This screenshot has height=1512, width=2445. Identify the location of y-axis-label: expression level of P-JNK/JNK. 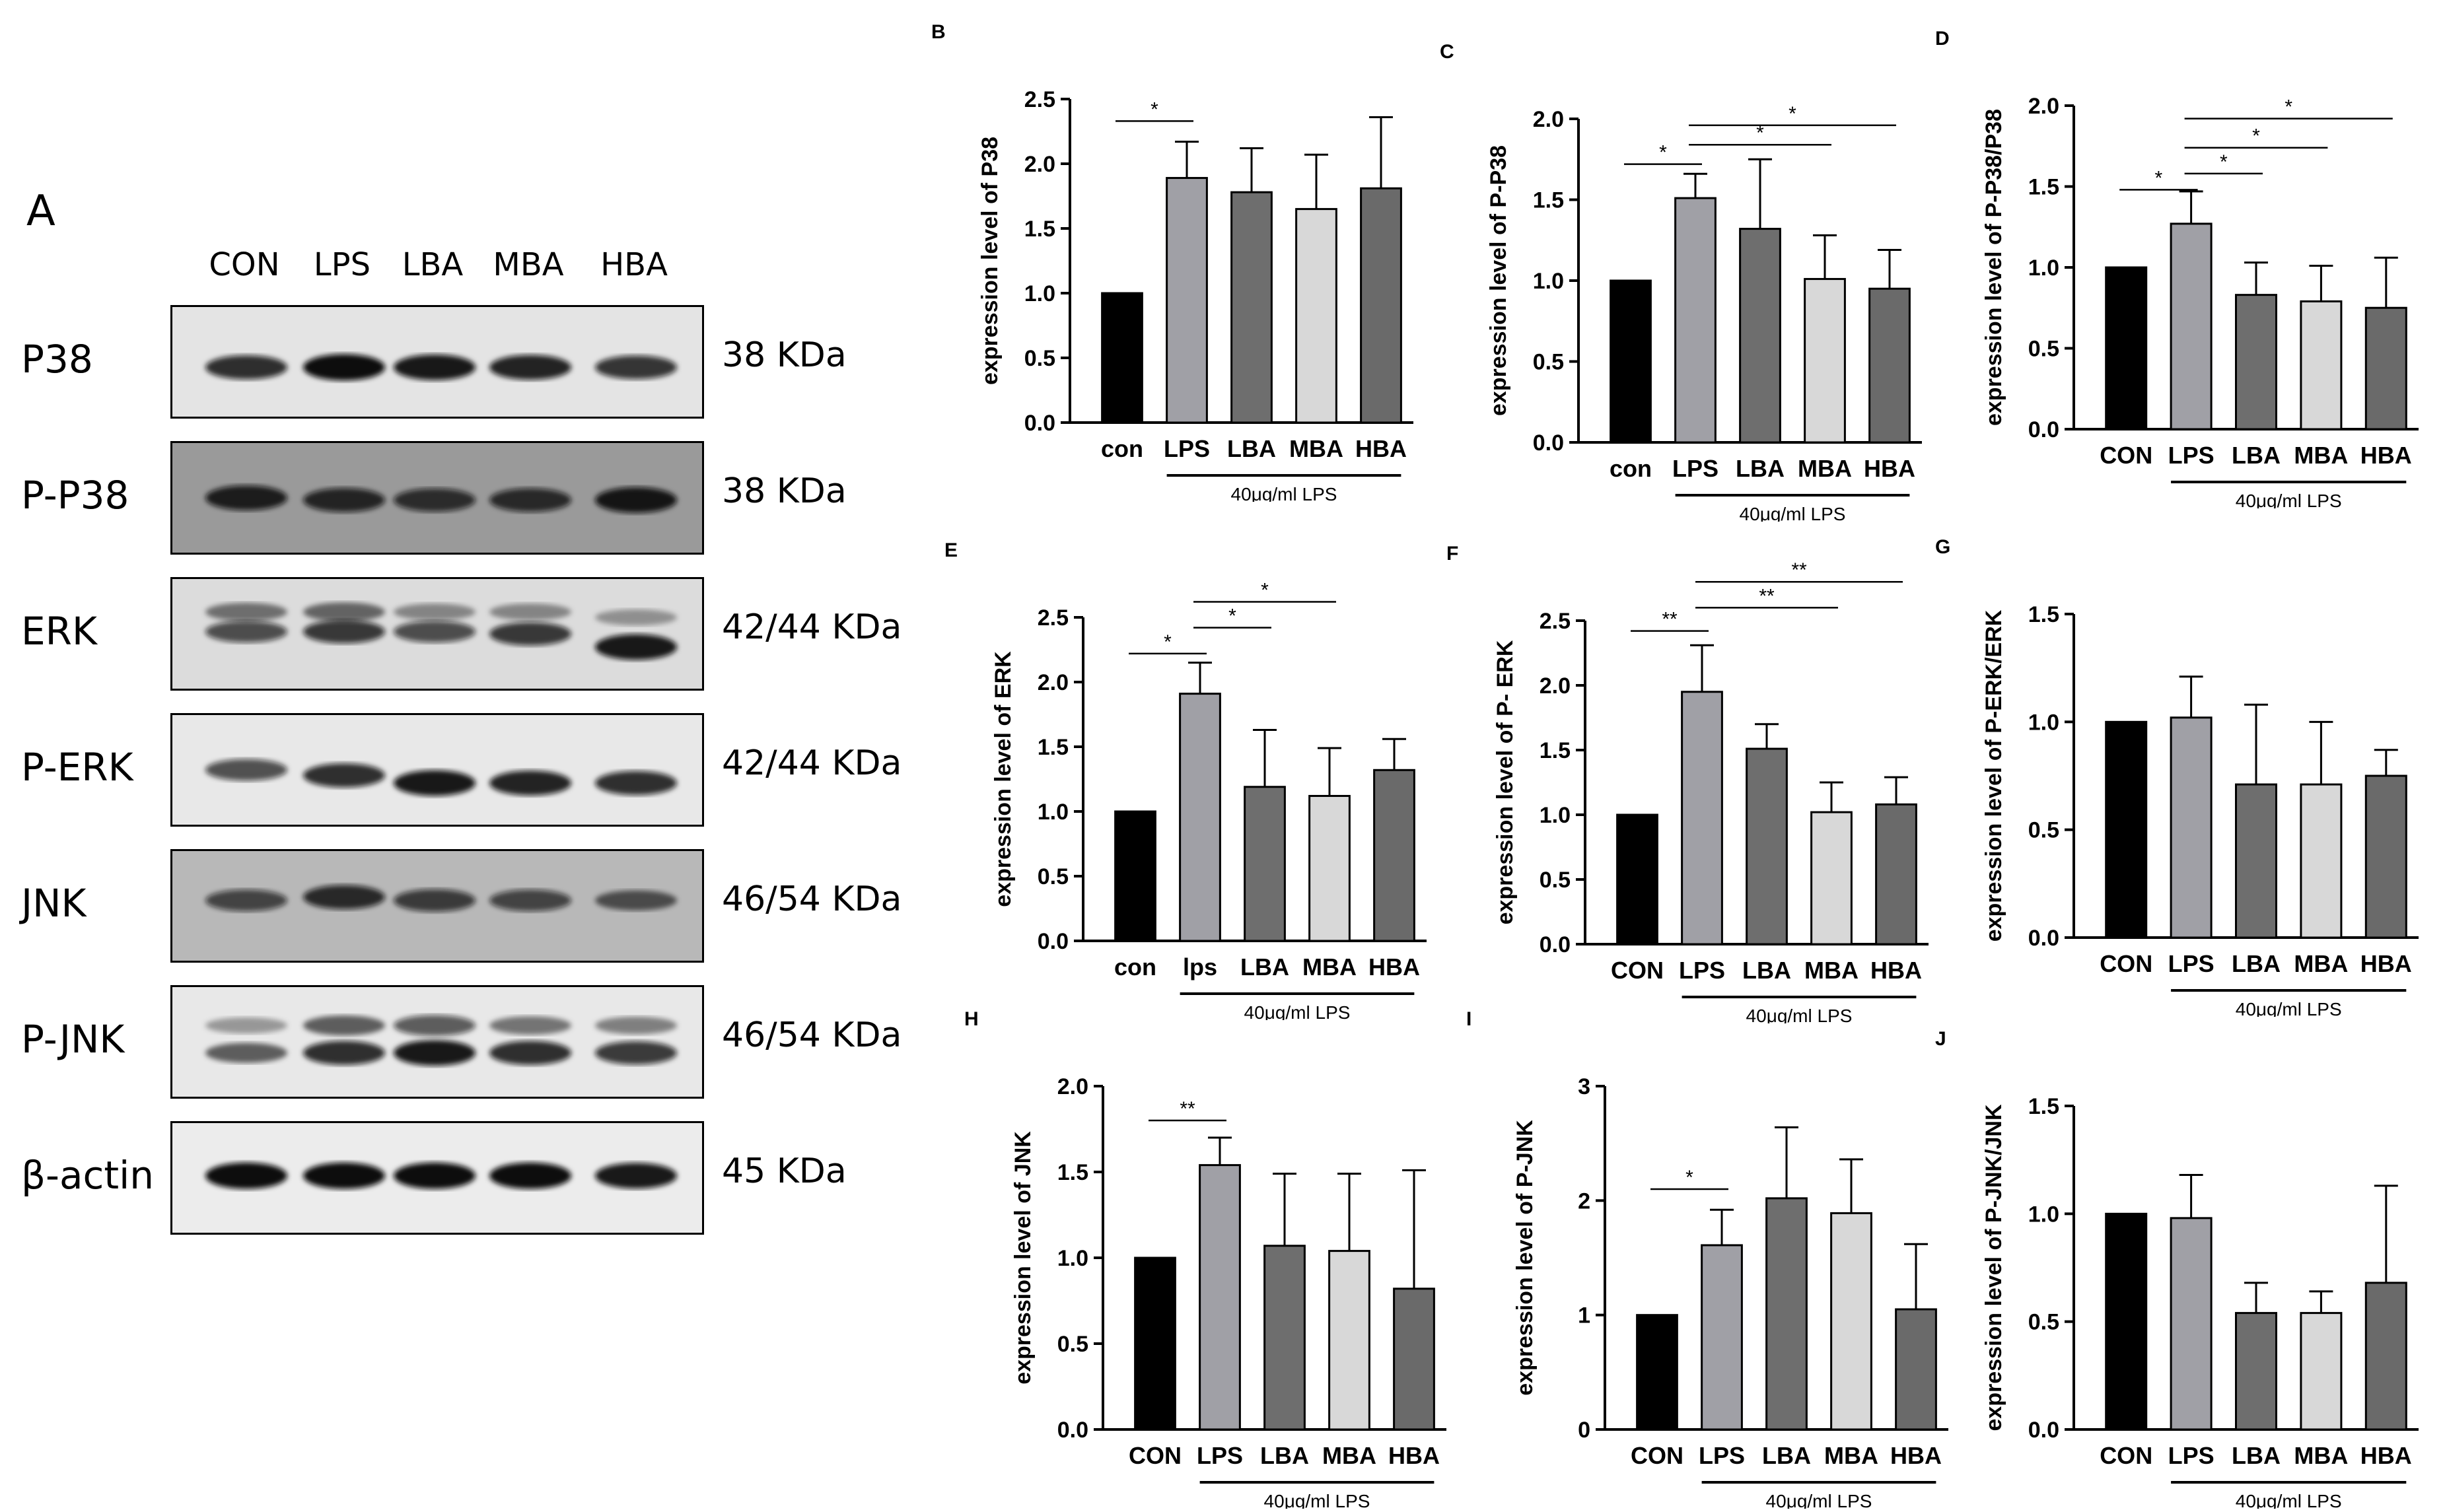
(1993, 1268).